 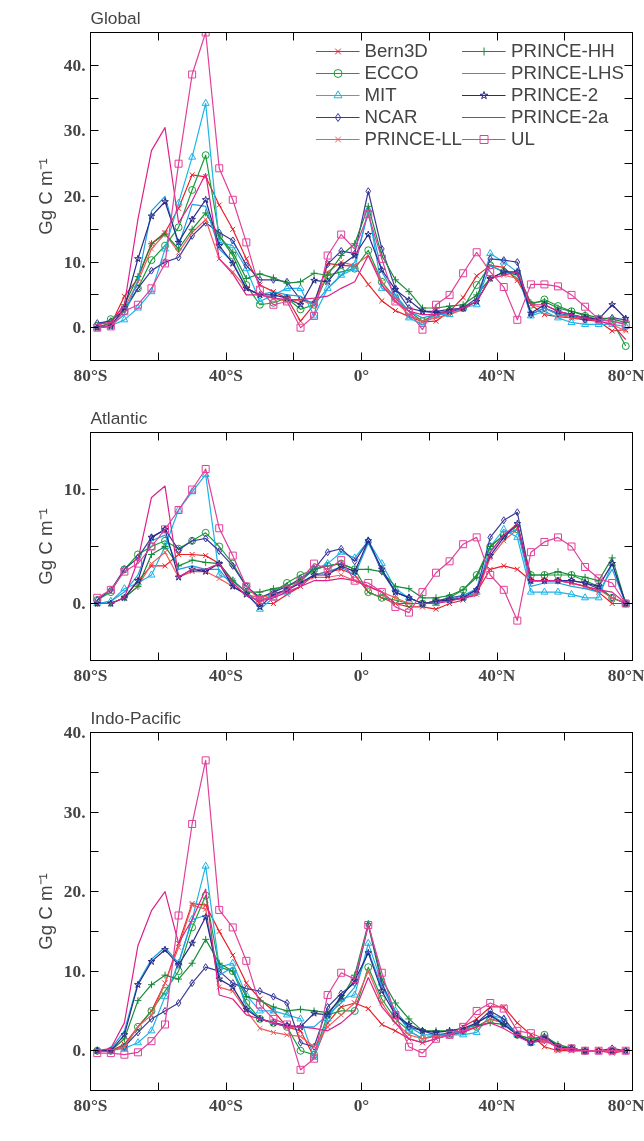 What do you see at coordinates (396, 51) in the screenshot?
I see `legend-label: Bern3D` at bounding box center [396, 51].